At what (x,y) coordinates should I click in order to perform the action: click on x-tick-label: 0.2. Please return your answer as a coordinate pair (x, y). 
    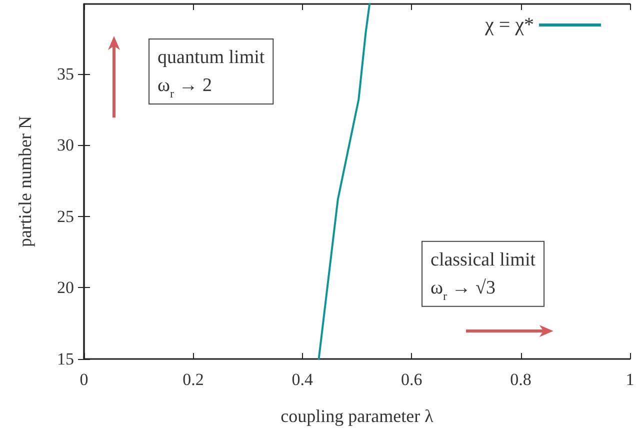
    Looking at the image, I should click on (193, 379).